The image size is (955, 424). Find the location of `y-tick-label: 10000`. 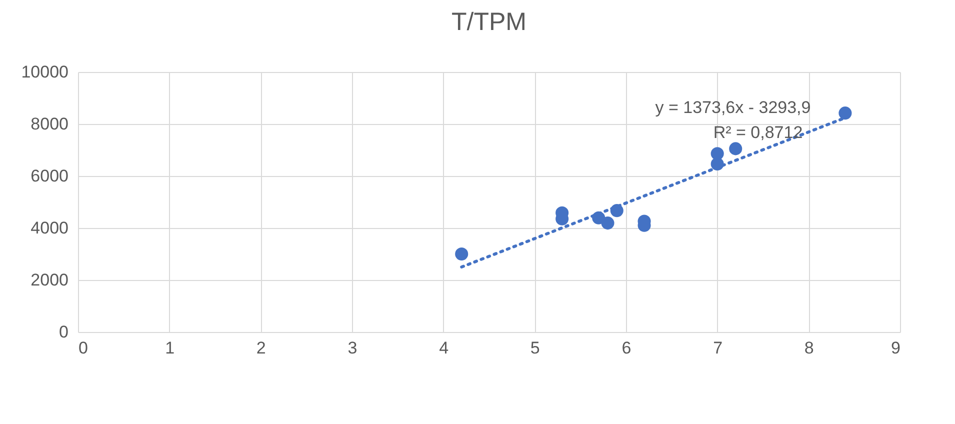

y-tick-label: 10000 is located at coordinates (44, 72).